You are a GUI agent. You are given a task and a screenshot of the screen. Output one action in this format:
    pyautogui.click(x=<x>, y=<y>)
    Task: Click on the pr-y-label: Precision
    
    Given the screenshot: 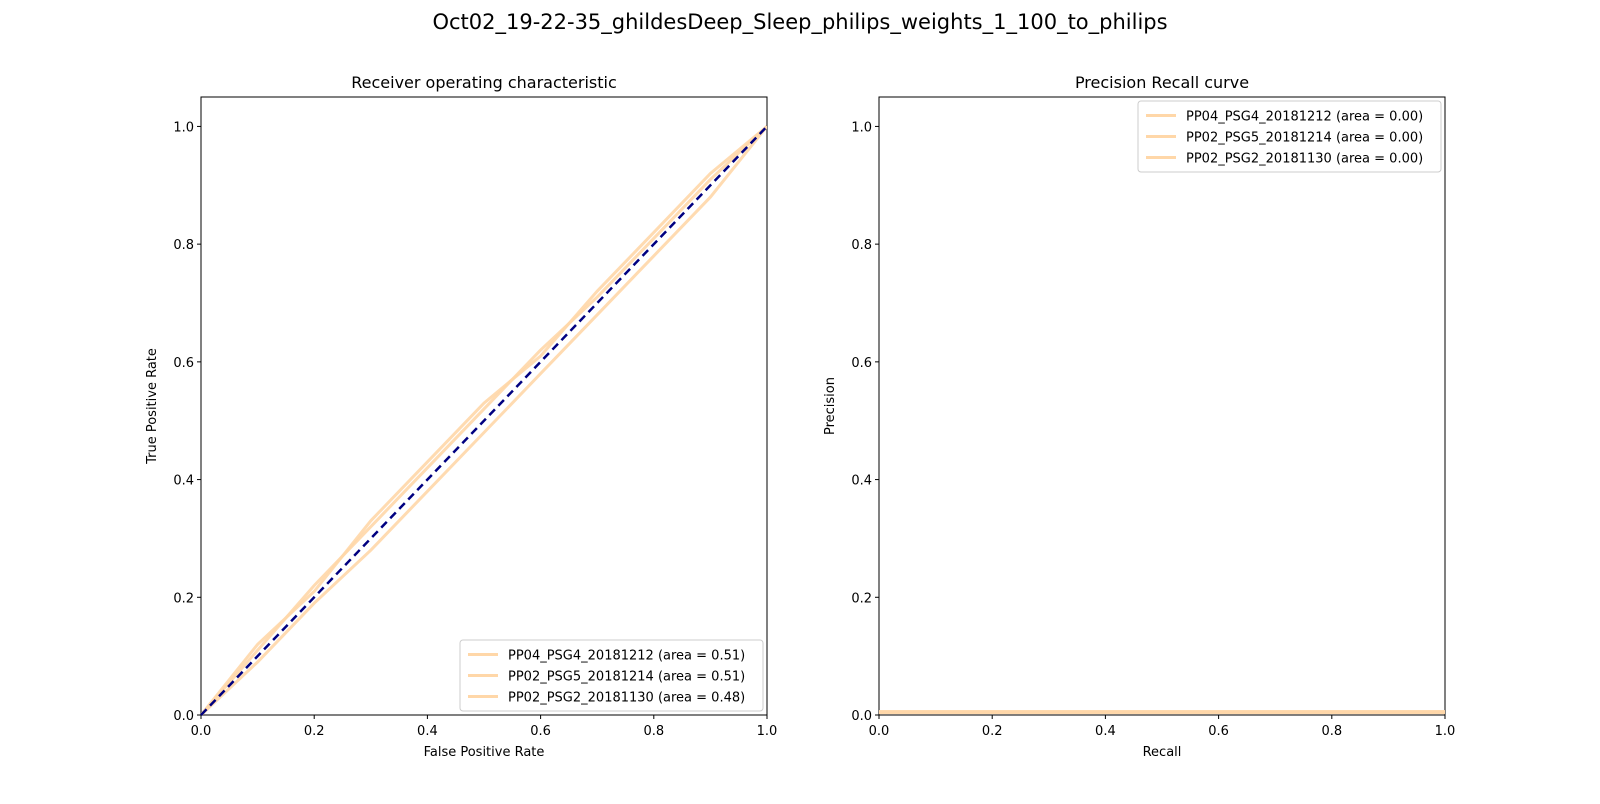 What is the action you would take?
    pyautogui.click(x=830, y=406)
    